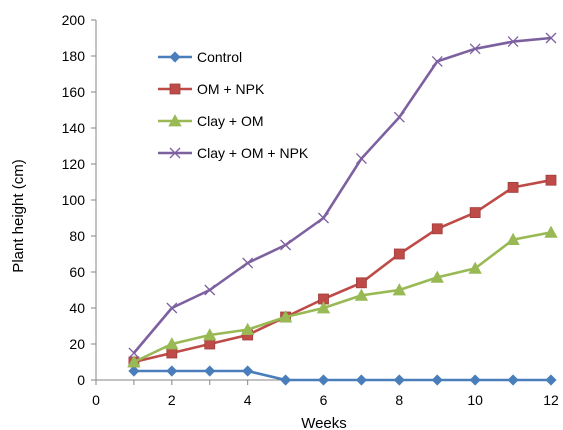  I want to click on y-tick-label: 60, so click(77, 272).